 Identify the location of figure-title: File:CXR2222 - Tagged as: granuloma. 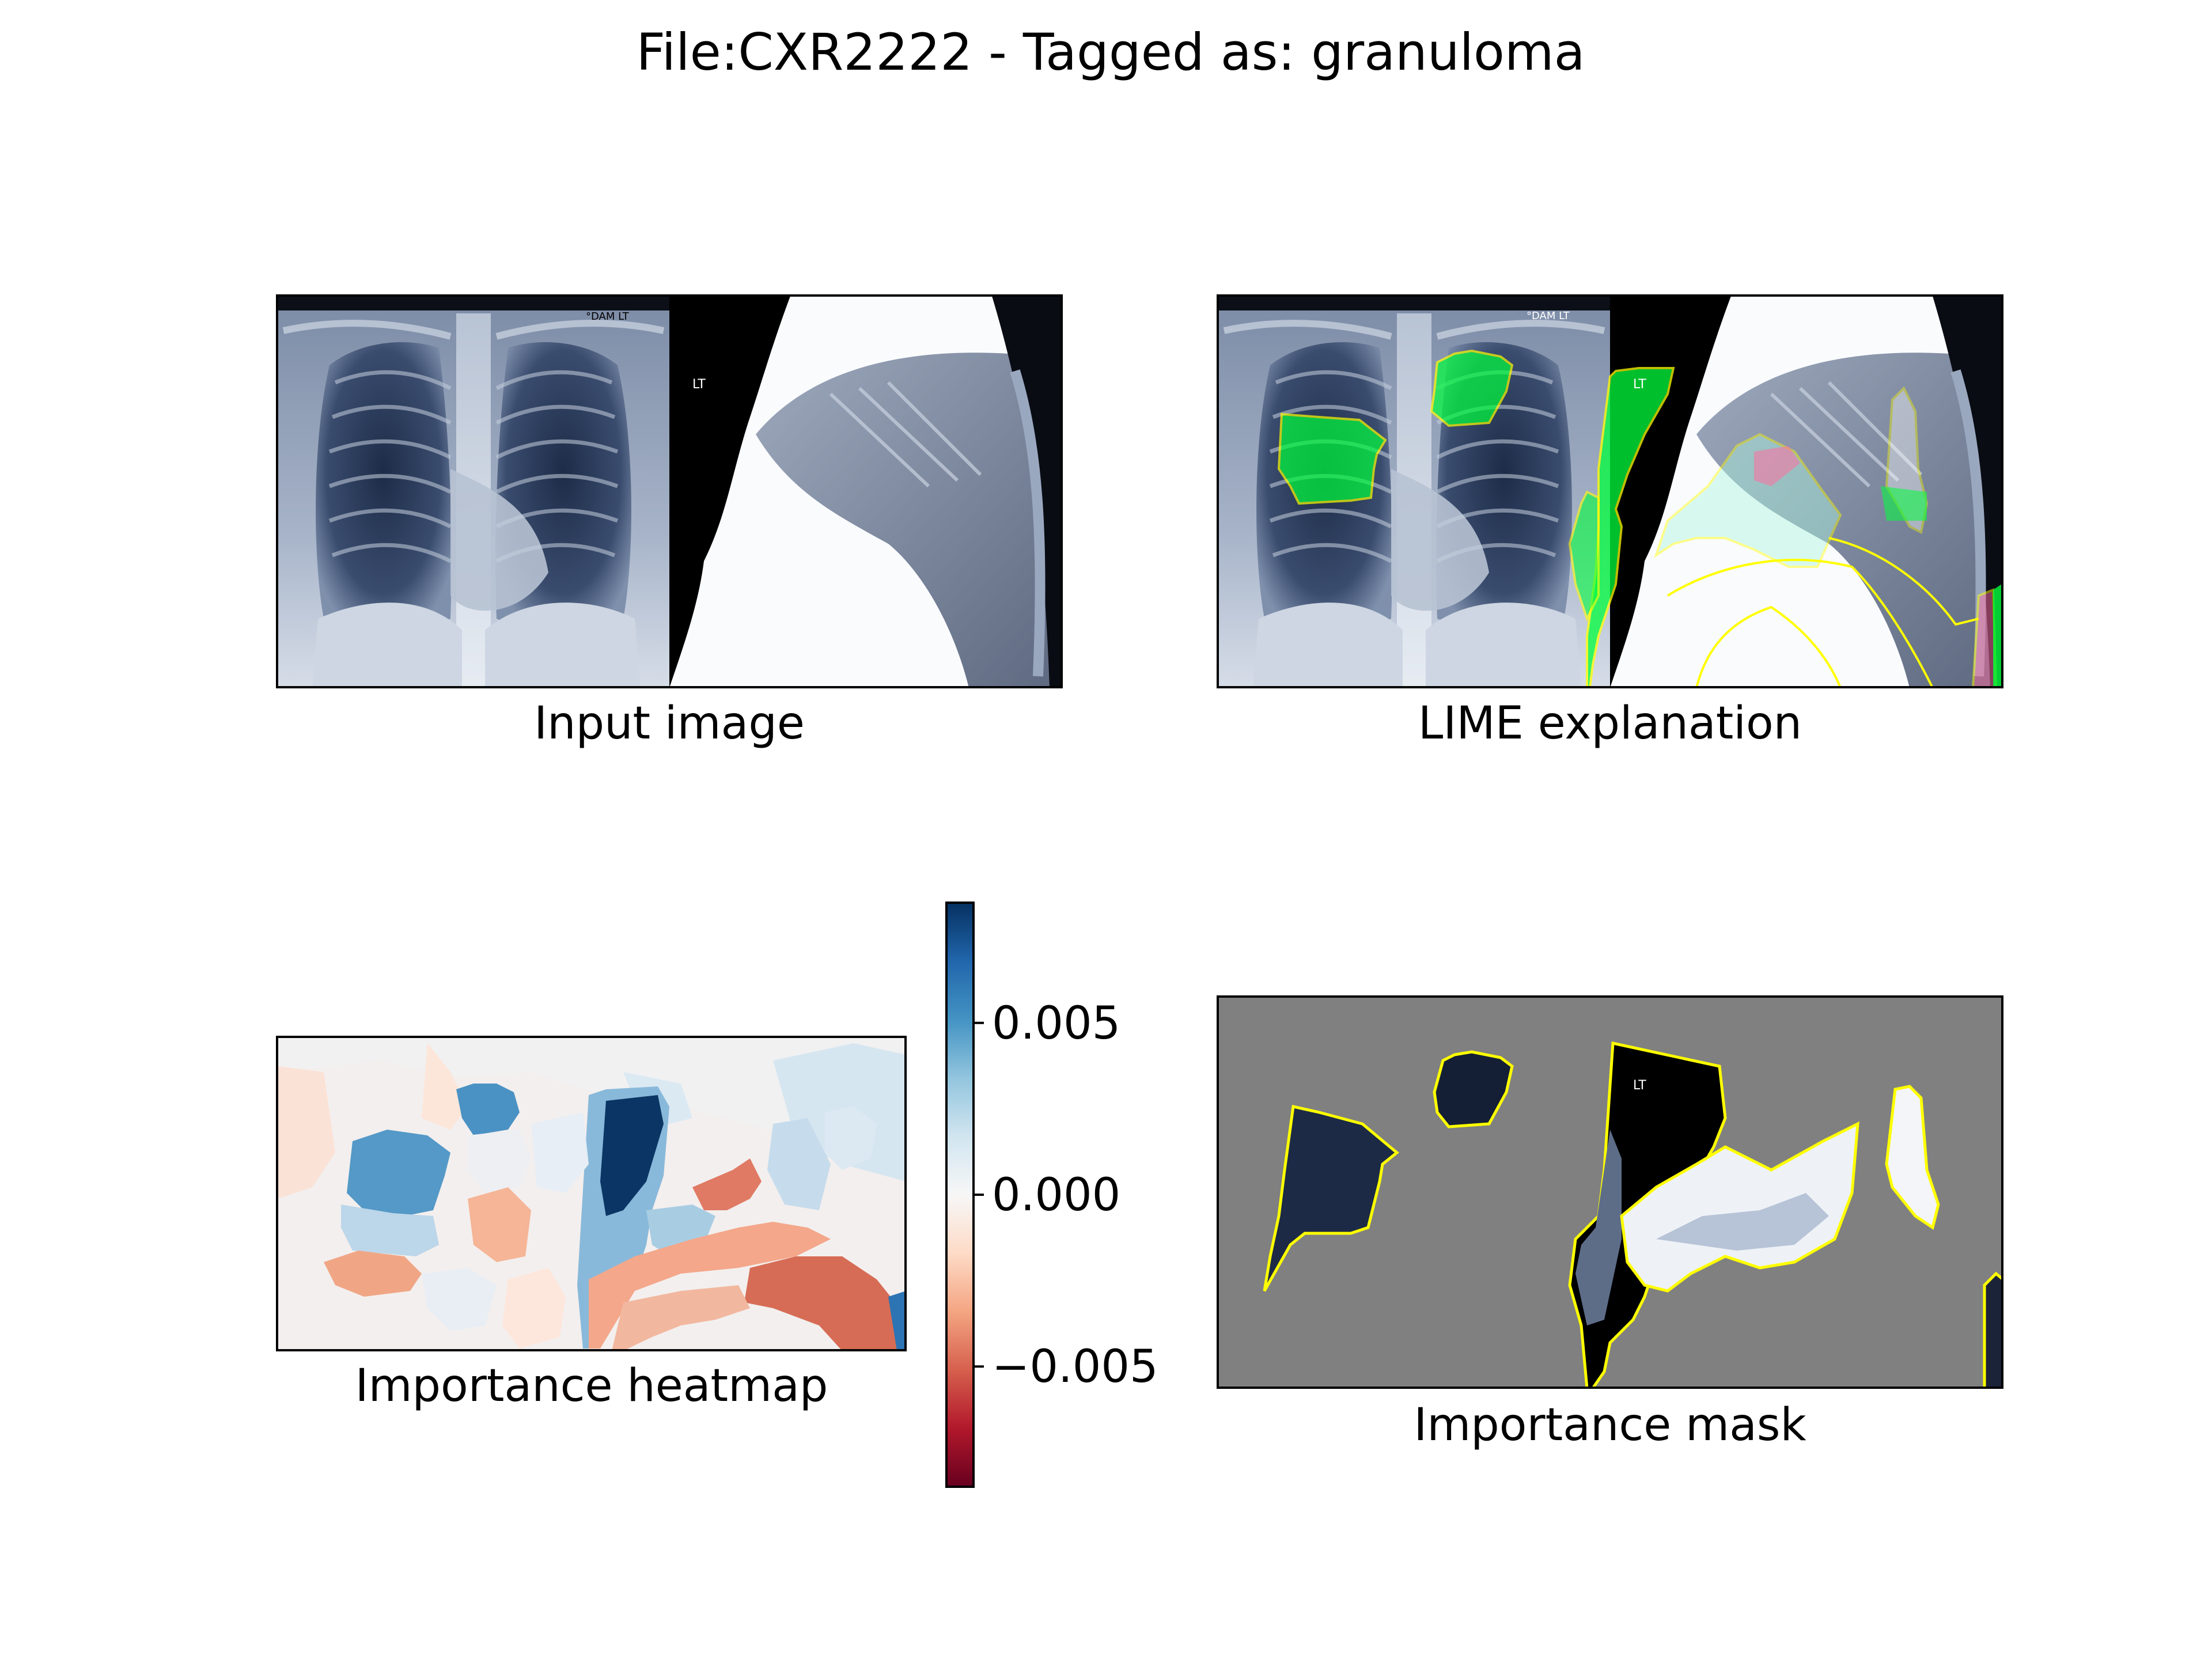
(1110, 52).